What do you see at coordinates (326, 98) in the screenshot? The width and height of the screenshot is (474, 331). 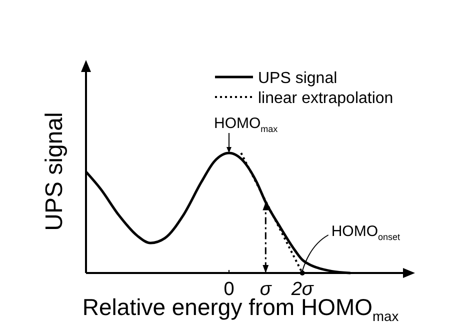 I see `legend-label: linear extrapolation` at bounding box center [326, 98].